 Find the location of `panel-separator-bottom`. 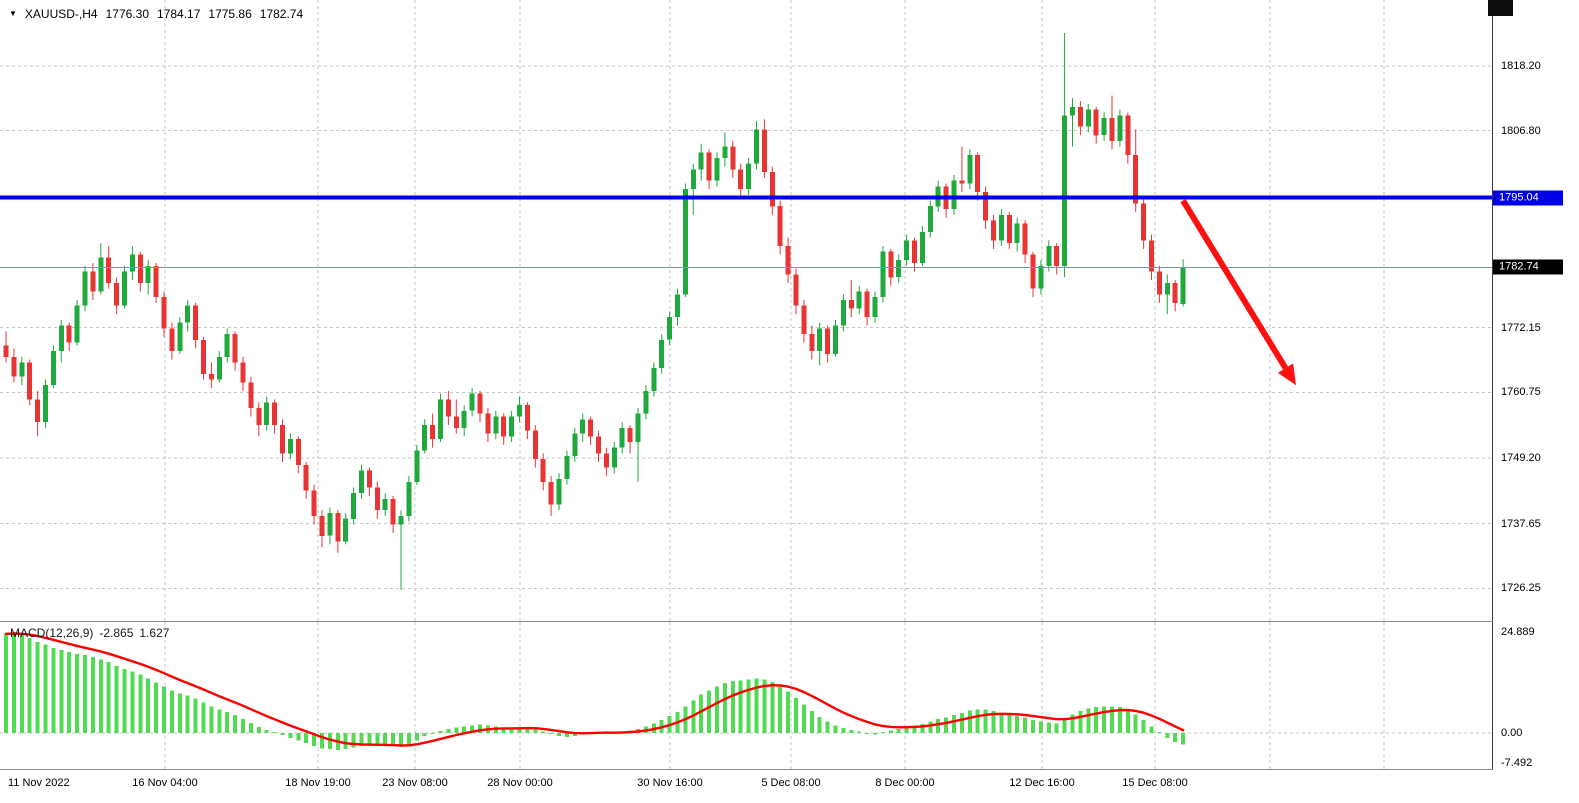

panel-separator-bottom is located at coordinates (789, 769).